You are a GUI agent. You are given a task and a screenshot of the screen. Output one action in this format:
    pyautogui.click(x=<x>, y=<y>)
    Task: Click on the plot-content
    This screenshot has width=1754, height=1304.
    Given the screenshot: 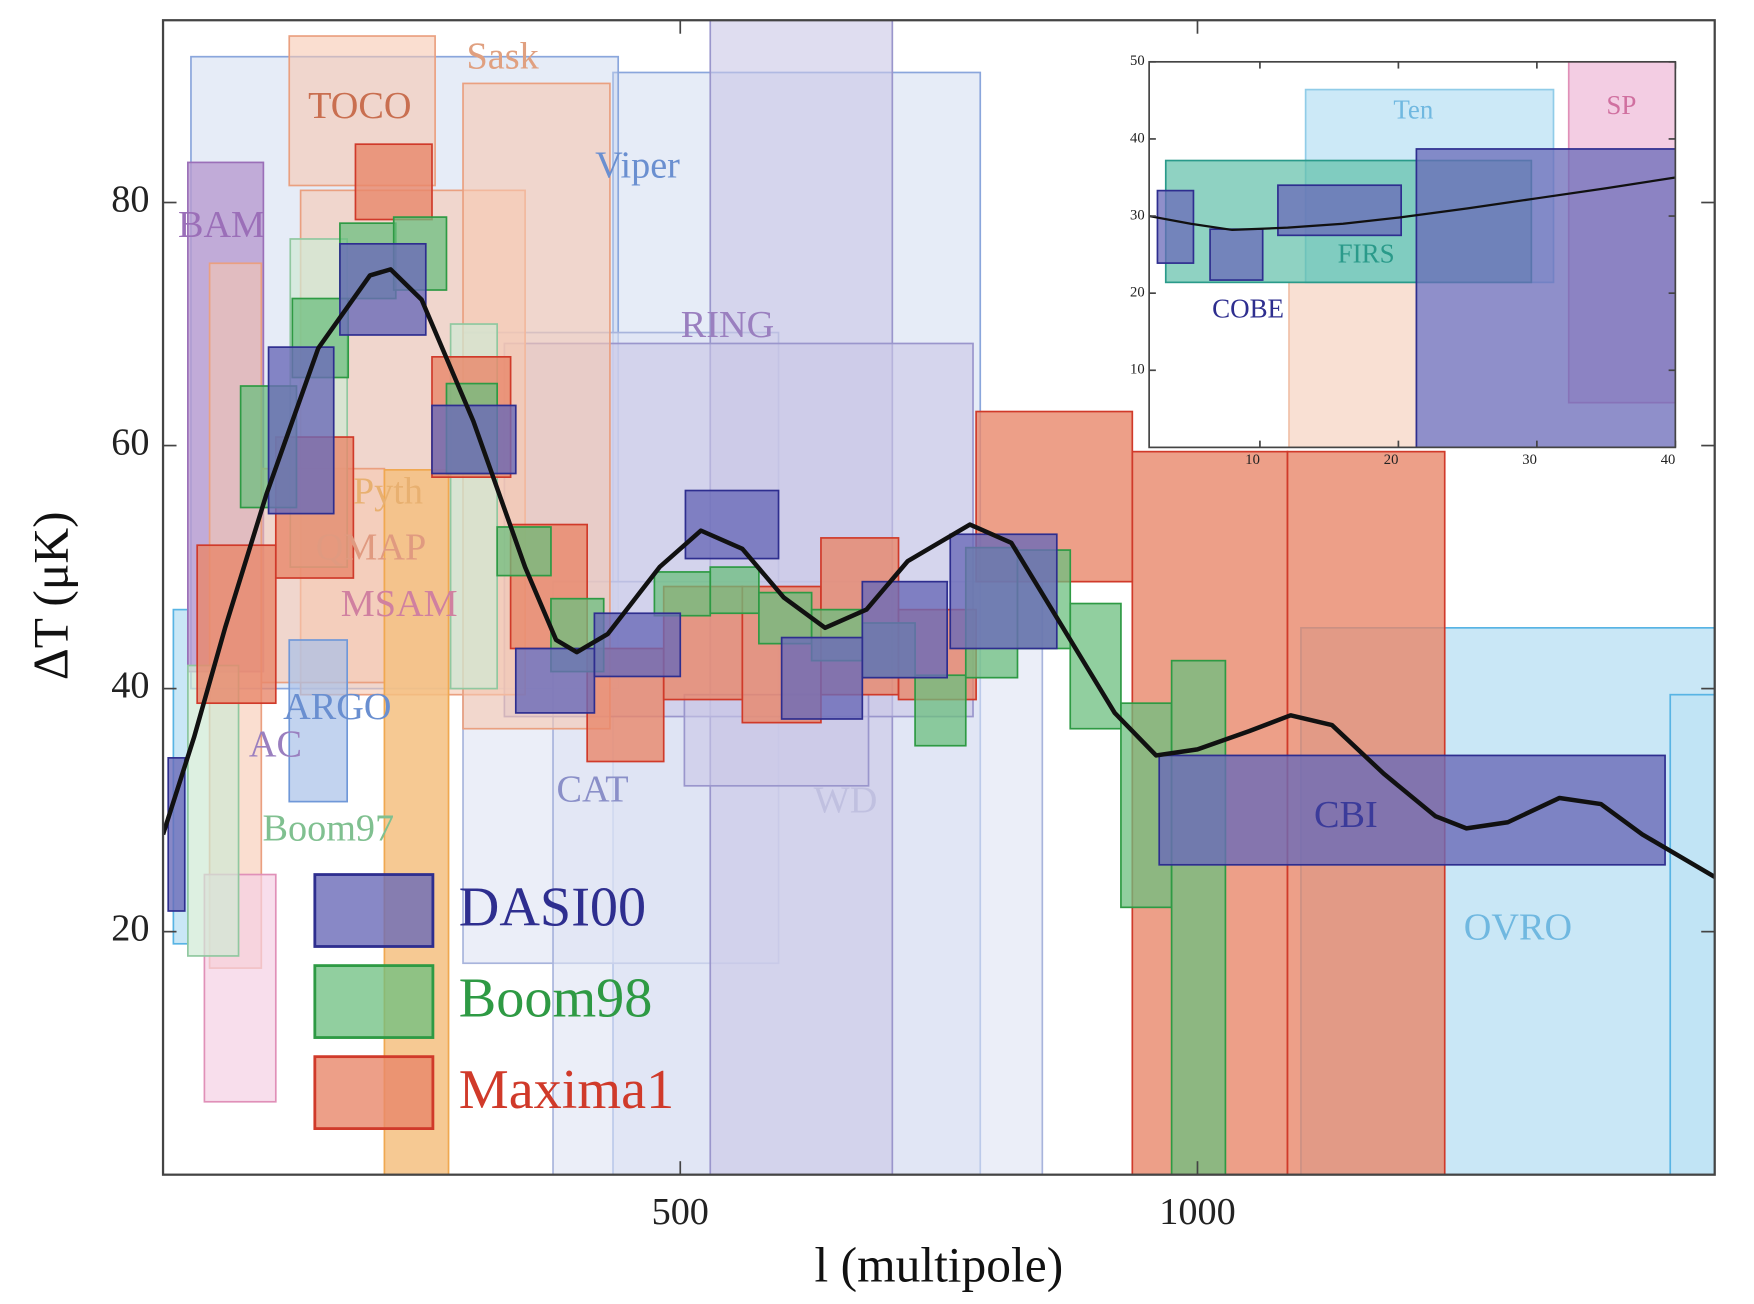 What is the action you would take?
    pyautogui.click(x=1412, y=254)
    